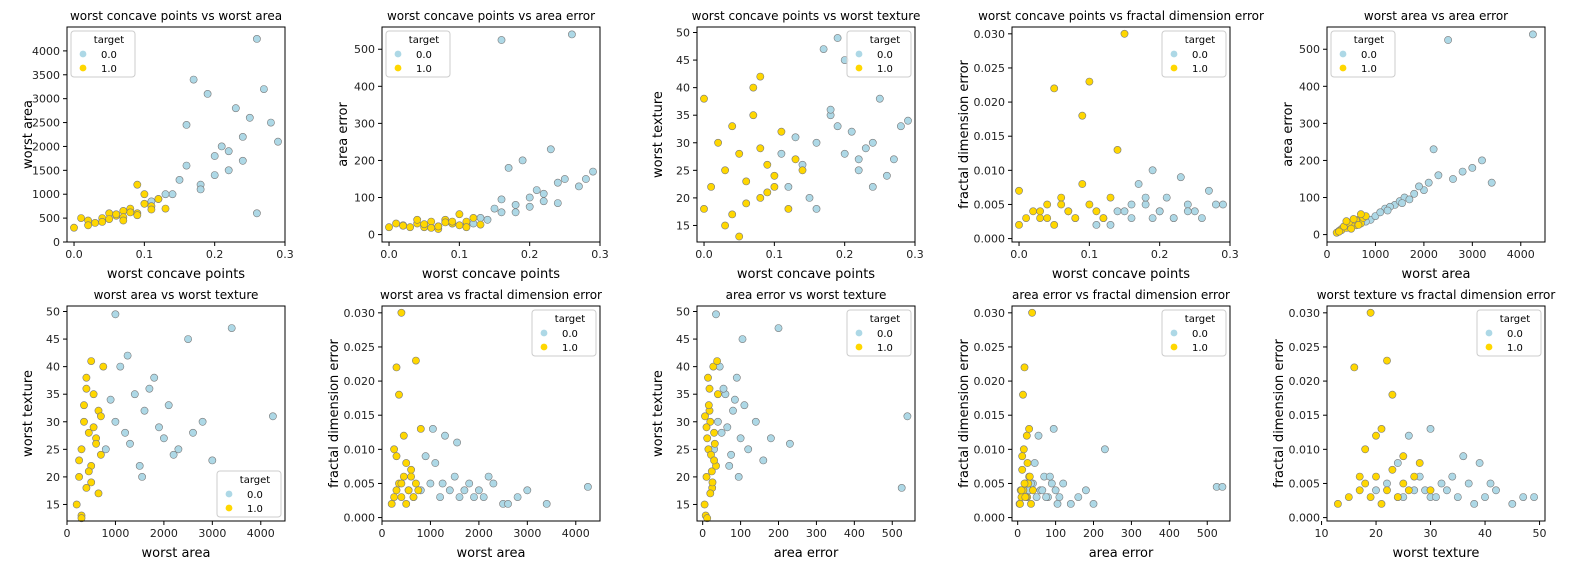 Image resolution: width=1584 pixels, height=576 pixels. Describe the element at coordinates (364, 198) in the screenshot. I see `chart-2-y-tick-label: 100` at that location.